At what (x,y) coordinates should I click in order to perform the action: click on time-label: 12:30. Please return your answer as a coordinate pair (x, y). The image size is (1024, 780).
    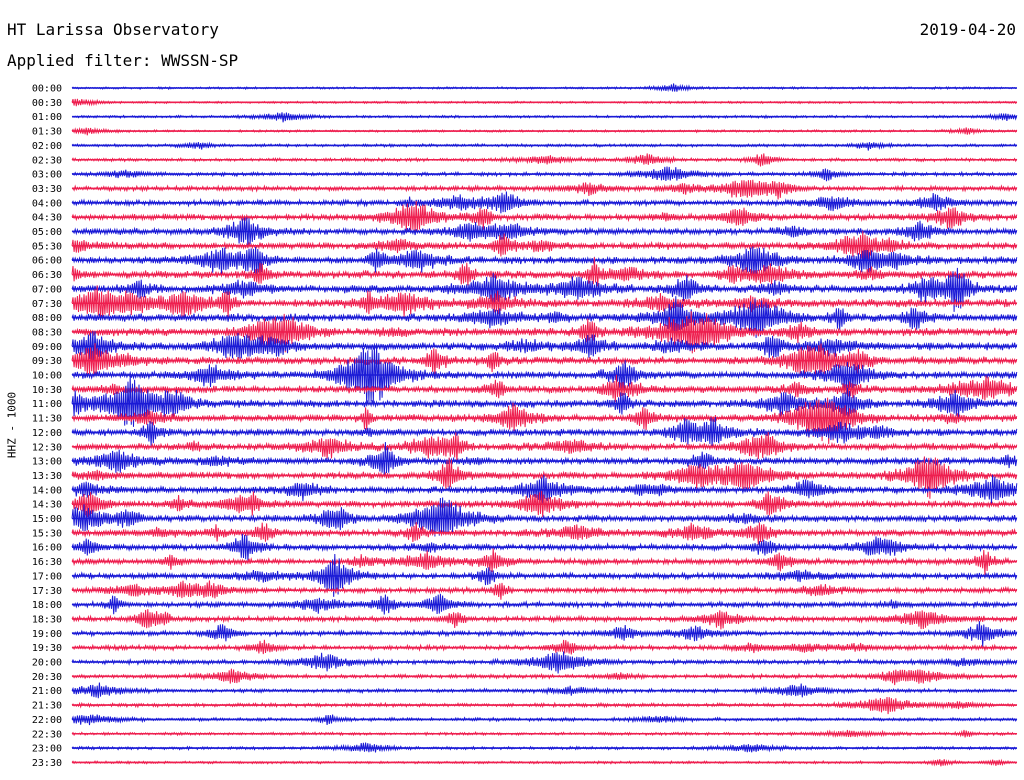
    Looking at the image, I should click on (47, 447).